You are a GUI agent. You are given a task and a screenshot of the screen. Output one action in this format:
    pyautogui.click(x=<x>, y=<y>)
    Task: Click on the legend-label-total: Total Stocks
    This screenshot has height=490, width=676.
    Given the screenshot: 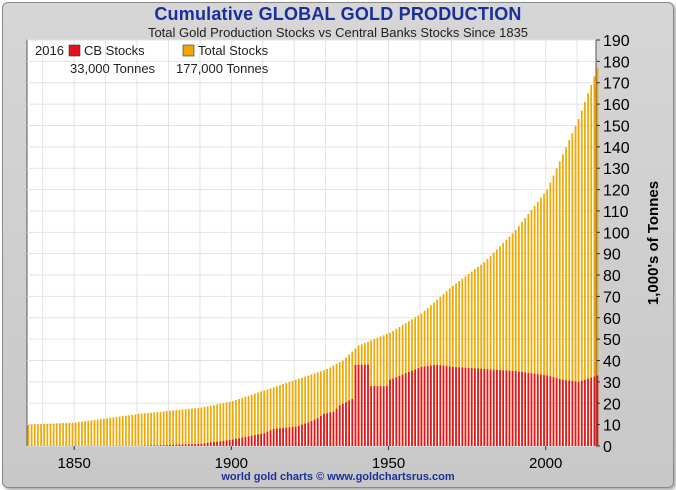 What is the action you would take?
    pyautogui.click(x=233, y=50)
    